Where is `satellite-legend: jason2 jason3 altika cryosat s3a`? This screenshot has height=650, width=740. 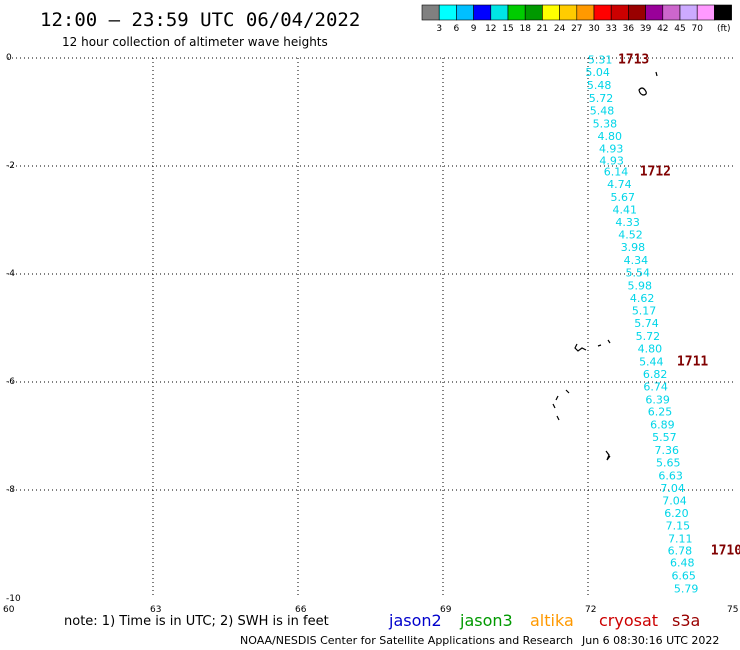
satellite-legend: jason2 jason3 altika cryosat s3a is located at coordinates (544, 620).